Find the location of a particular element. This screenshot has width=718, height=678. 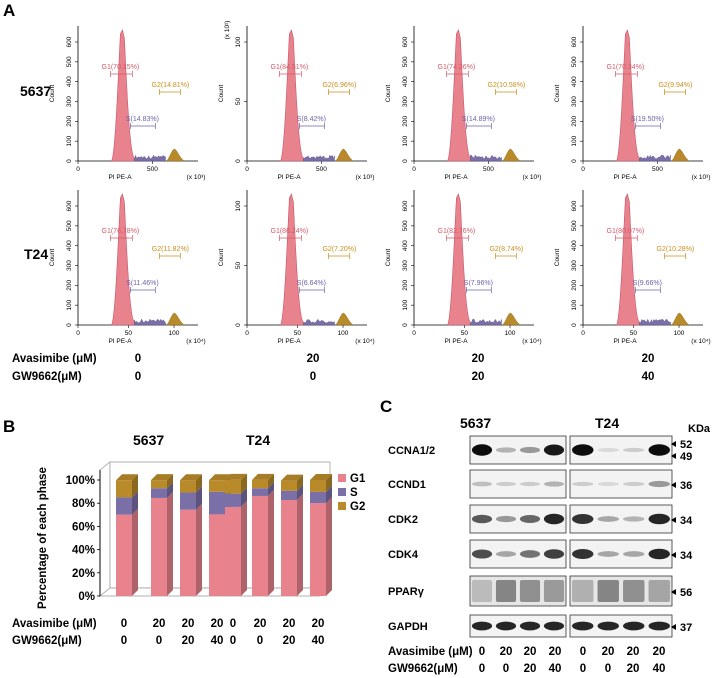

s-label: S(8.42%) is located at coordinates (311, 119).